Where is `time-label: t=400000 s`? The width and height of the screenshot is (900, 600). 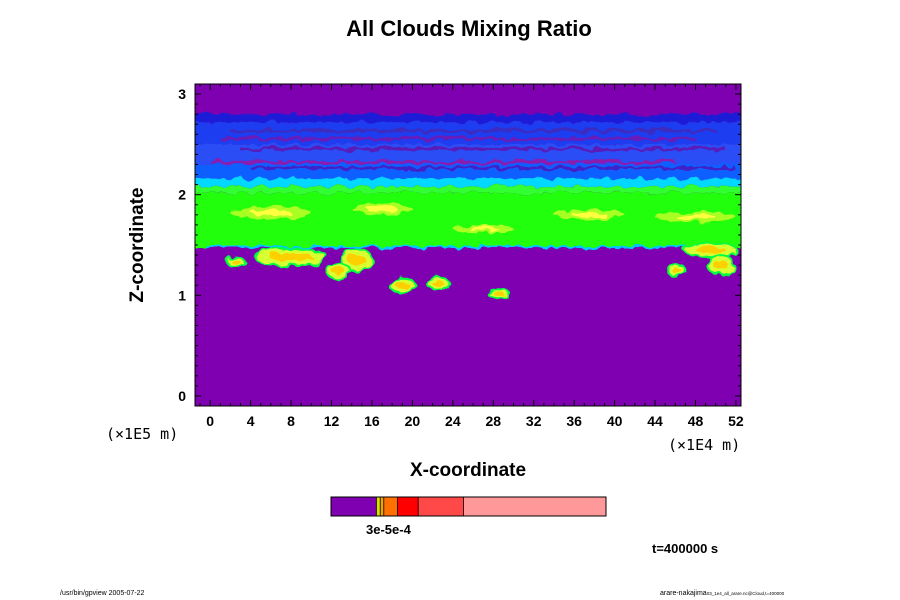
time-label: t=400000 s is located at coordinates (685, 548).